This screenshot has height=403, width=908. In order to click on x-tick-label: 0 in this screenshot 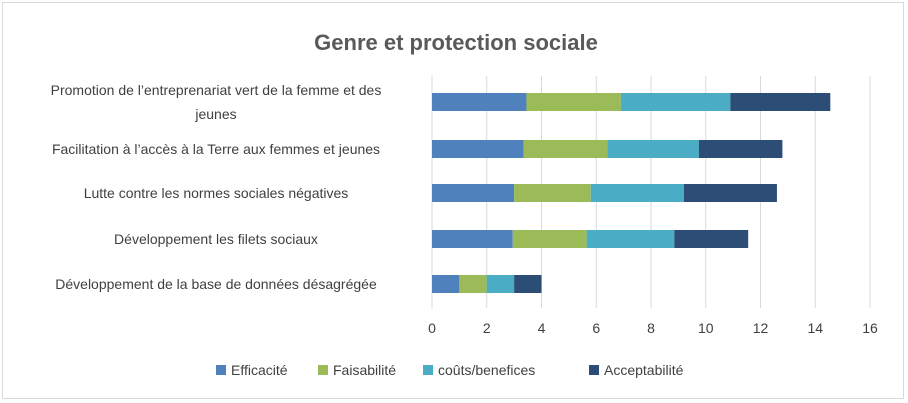, I will do `click(432, 328)`.